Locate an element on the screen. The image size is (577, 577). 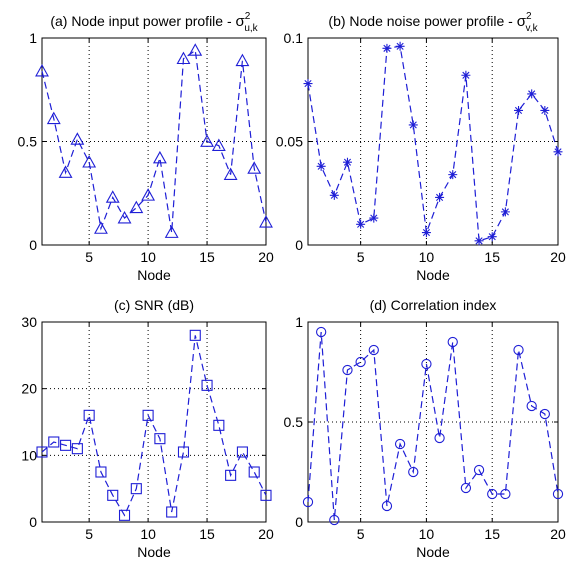
chart-title: (c) SNR (dB) is located at coordinates (154, 305).